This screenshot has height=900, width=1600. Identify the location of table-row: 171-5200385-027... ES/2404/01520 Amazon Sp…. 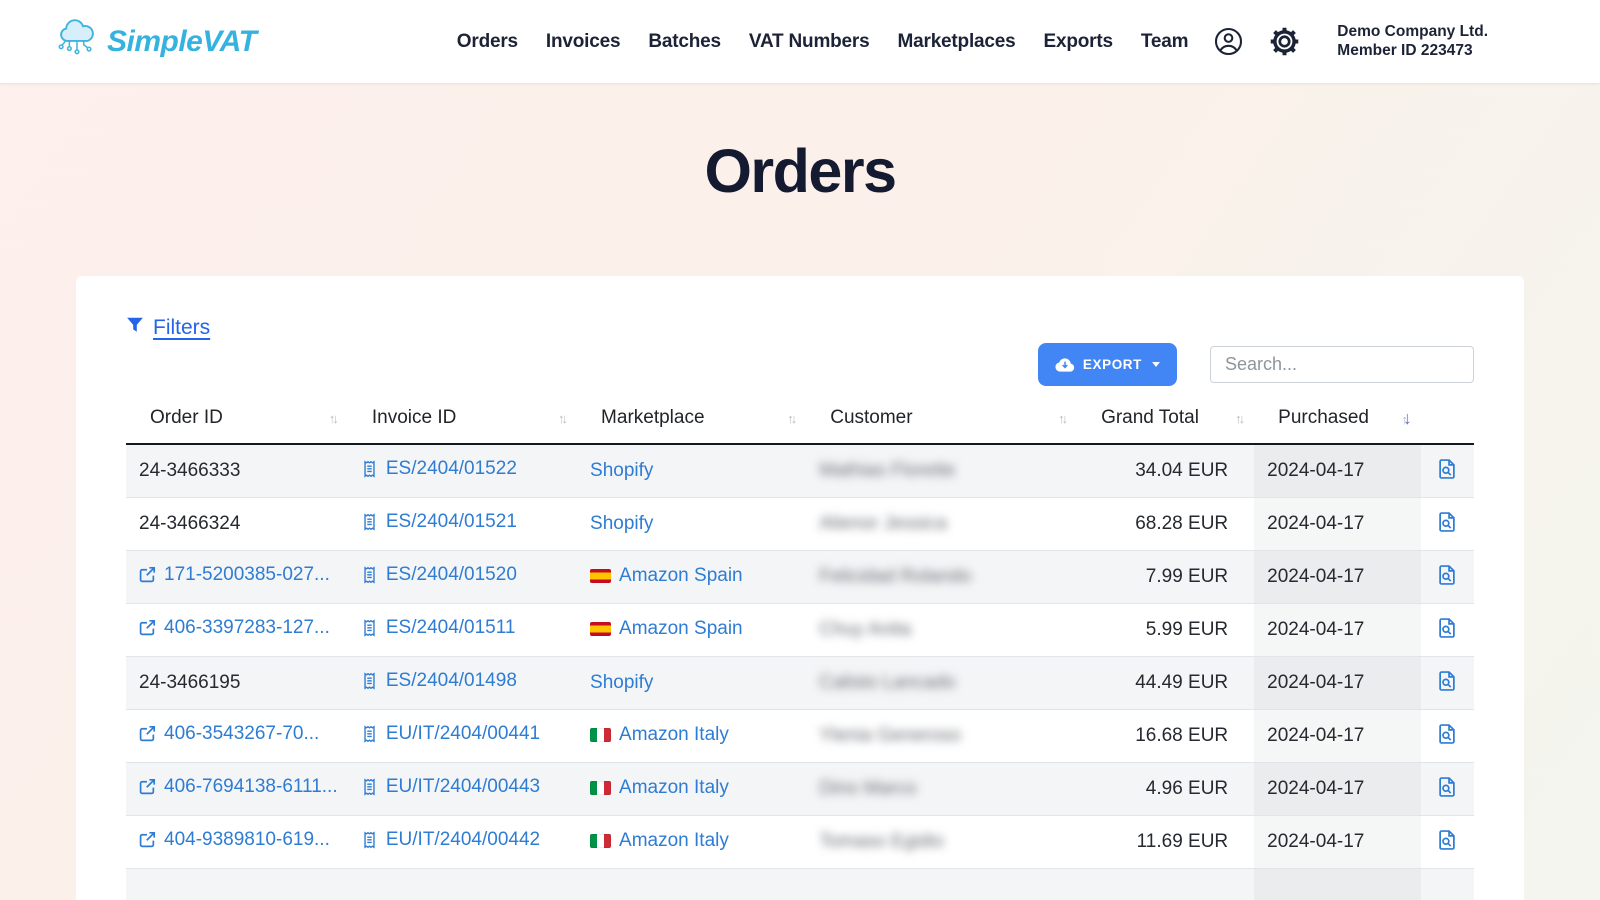
(800, 577).